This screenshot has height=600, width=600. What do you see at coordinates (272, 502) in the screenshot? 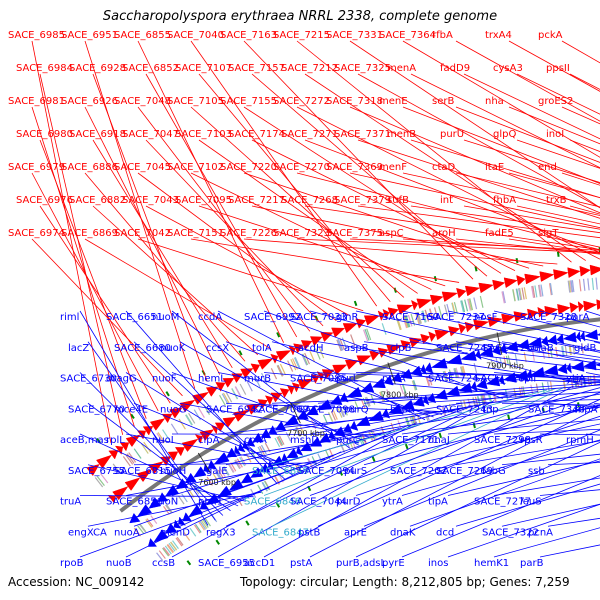
I see `highlighted-gene-label: SACE_6846` at bounding box center [272, 502].